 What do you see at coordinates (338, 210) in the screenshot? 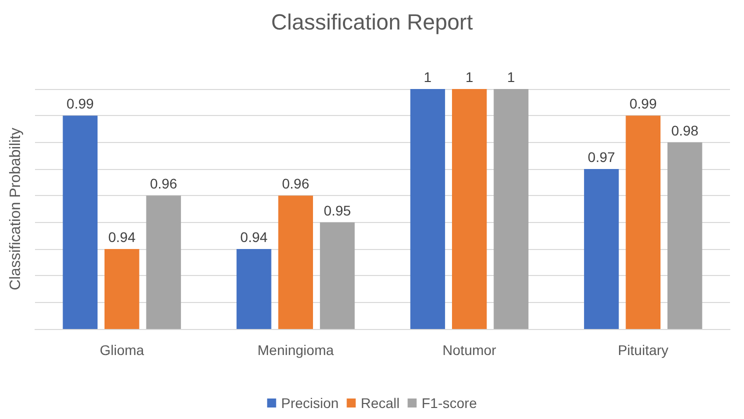
I see `data-label: 0.95` at bounding box center [338, 210].